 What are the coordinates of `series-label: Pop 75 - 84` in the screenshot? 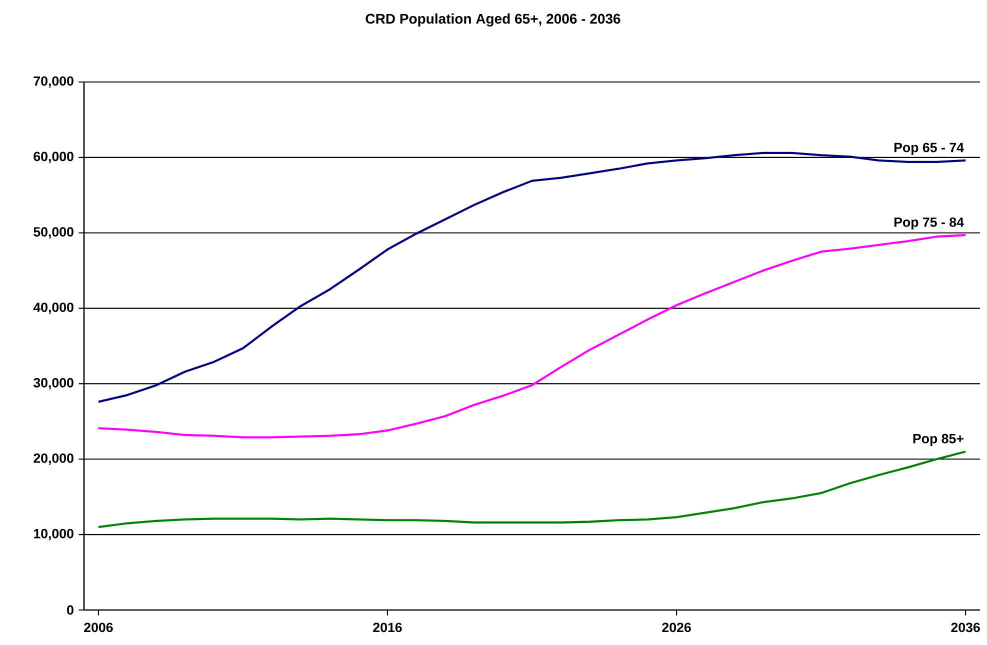 It's located at (929, 223).